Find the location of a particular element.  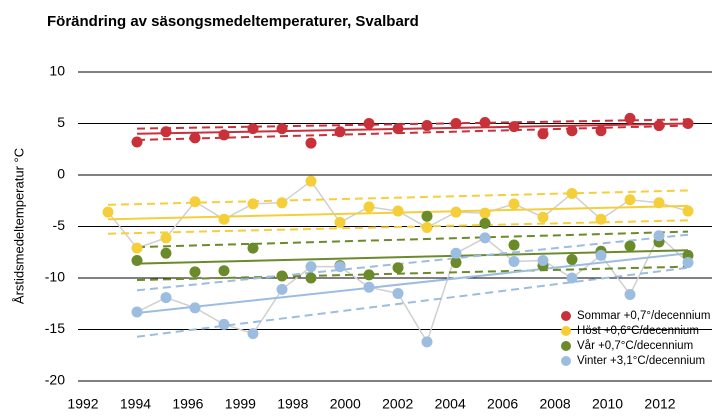

trend-line is located at coordinates (412, 128).